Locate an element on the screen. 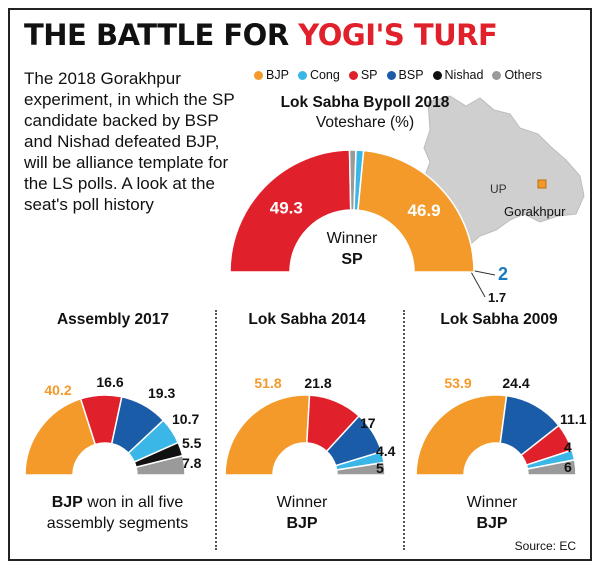 The width and height of the screenshot is (600, 577). donut-chart-2: 51.8 21.8 174.45 is located at coordinates (310, 425).